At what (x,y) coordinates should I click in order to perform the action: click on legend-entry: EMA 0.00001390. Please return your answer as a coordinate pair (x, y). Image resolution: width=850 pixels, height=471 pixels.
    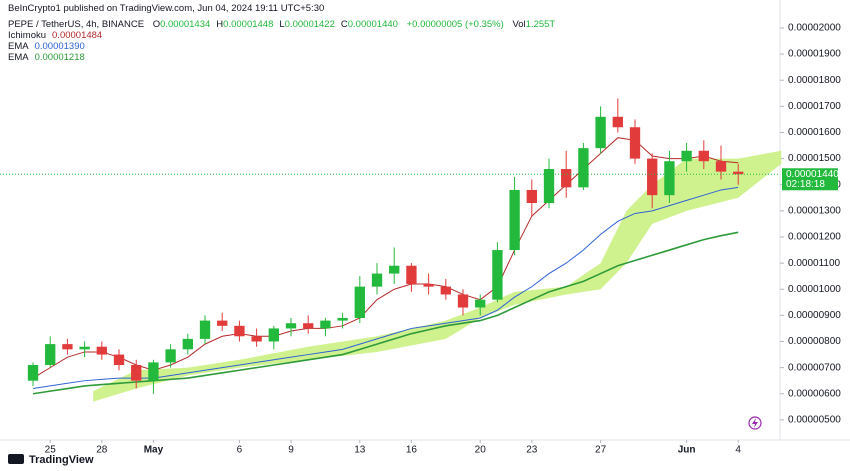
    Looking at the image, I should click on (281, 46).